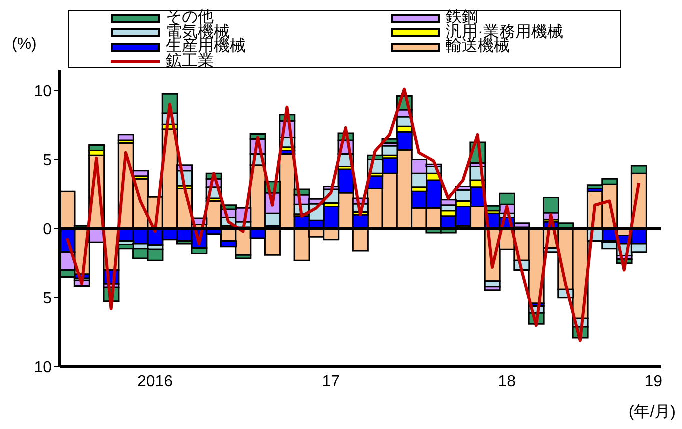  What do you see at coordinates (47, 230) in the screenshot?
I see `y-tick-label: 0` at bounding box center [47, 230].